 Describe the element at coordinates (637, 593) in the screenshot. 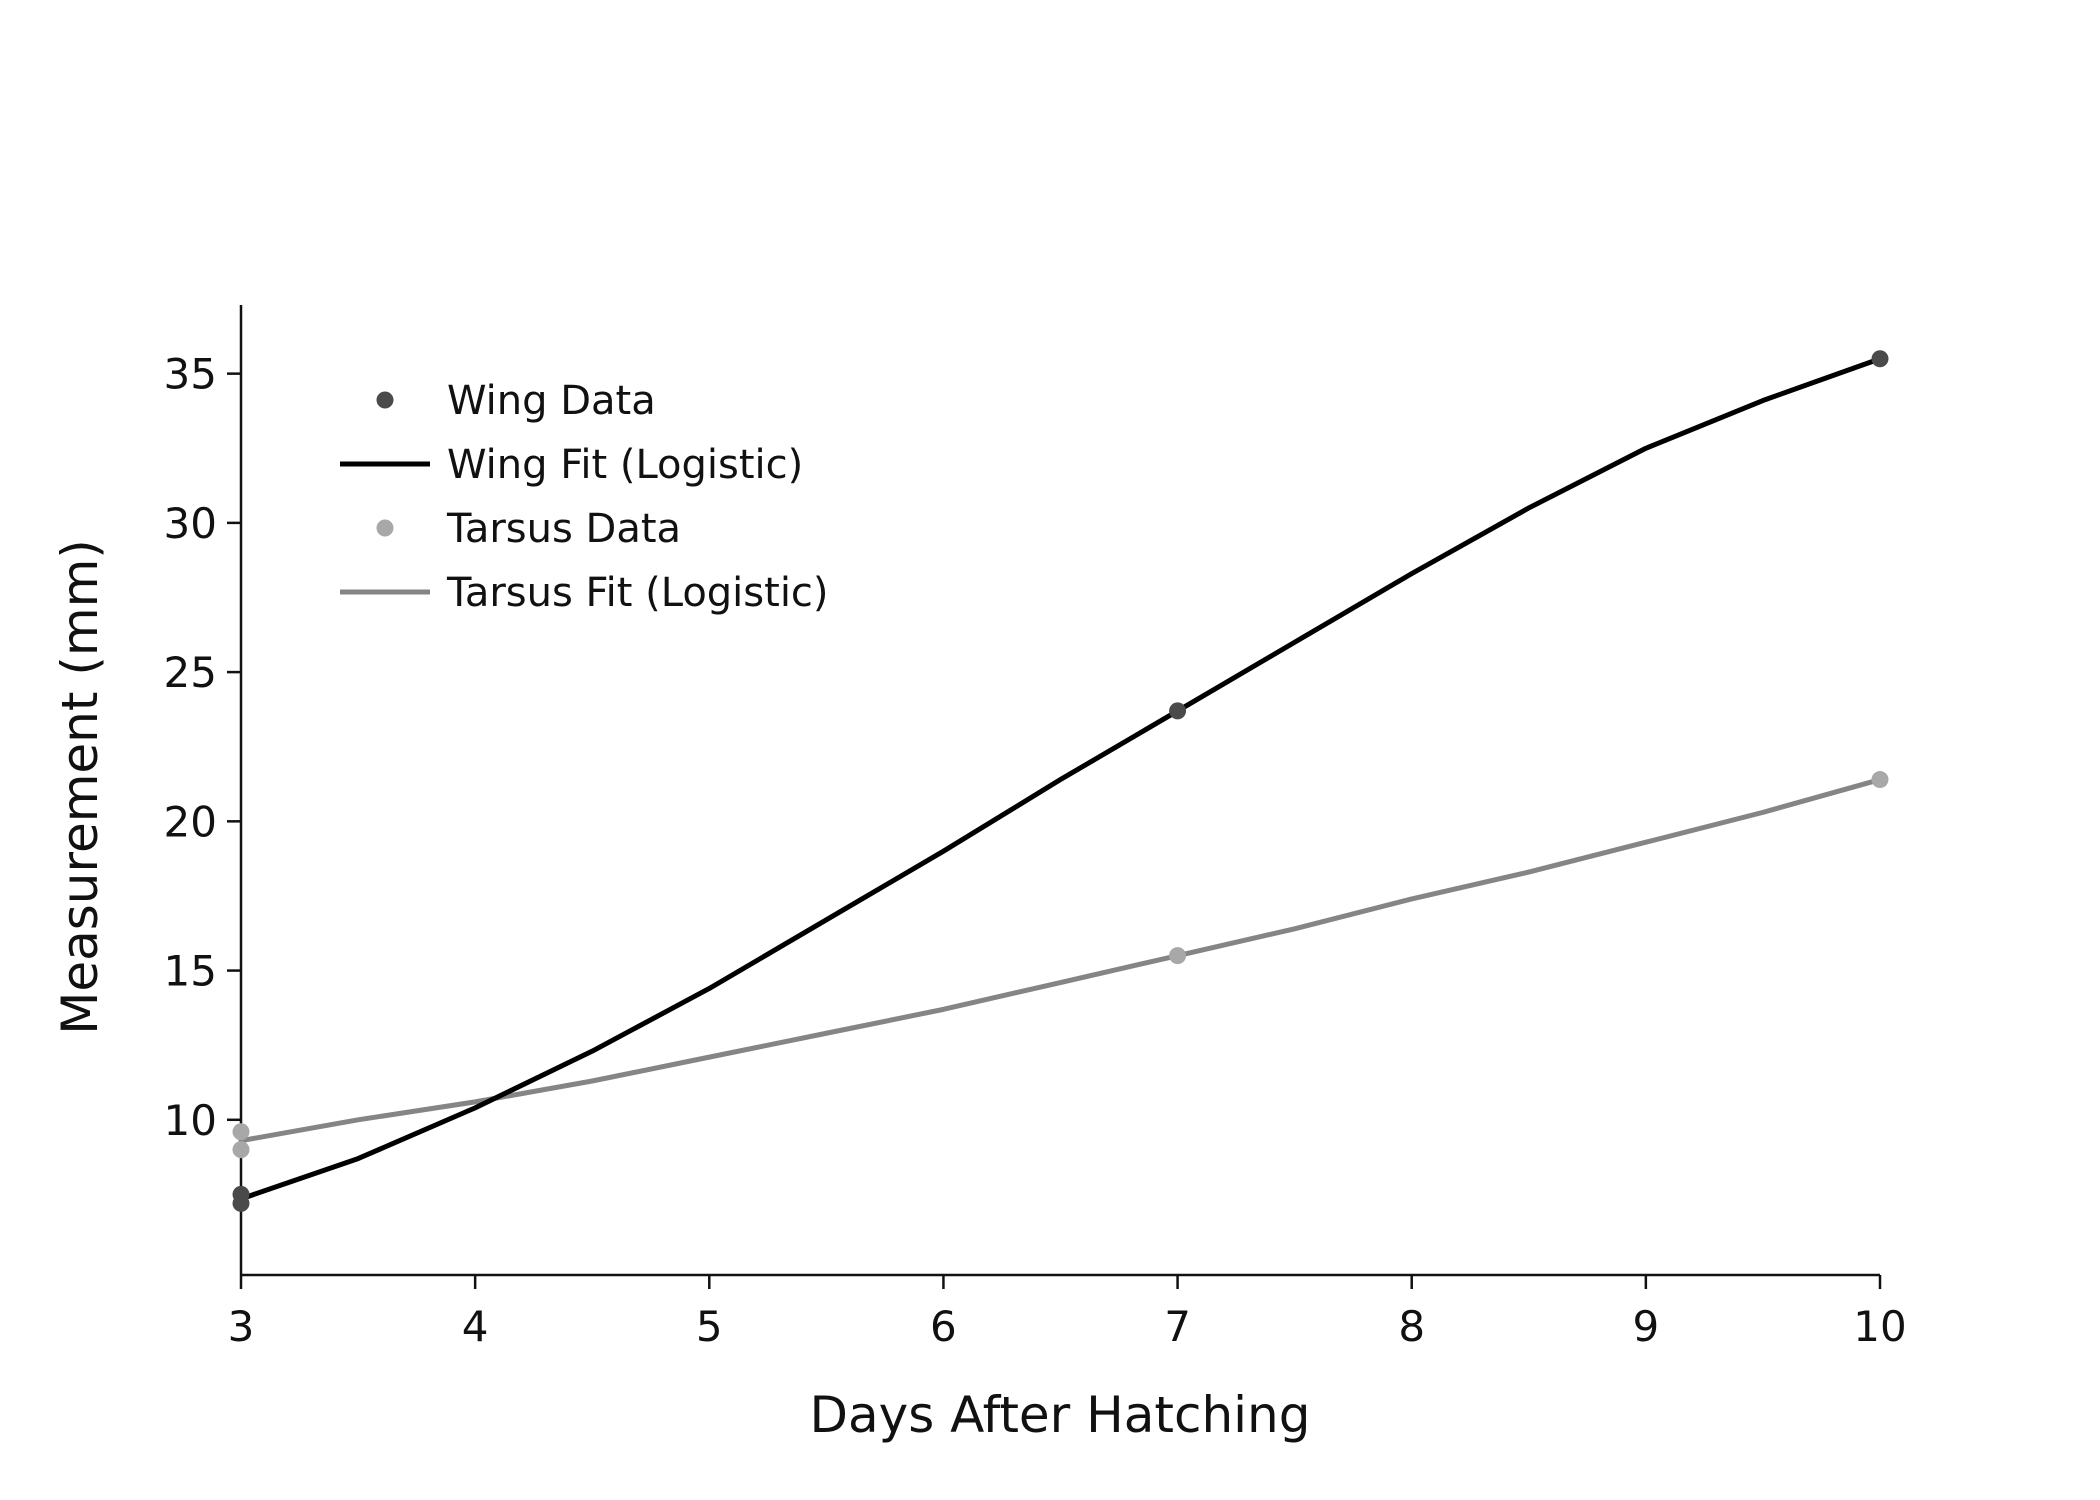

I see `legend-tarsus-fit-logistic-label: Tarsus Fit (Logistic)` at that location.